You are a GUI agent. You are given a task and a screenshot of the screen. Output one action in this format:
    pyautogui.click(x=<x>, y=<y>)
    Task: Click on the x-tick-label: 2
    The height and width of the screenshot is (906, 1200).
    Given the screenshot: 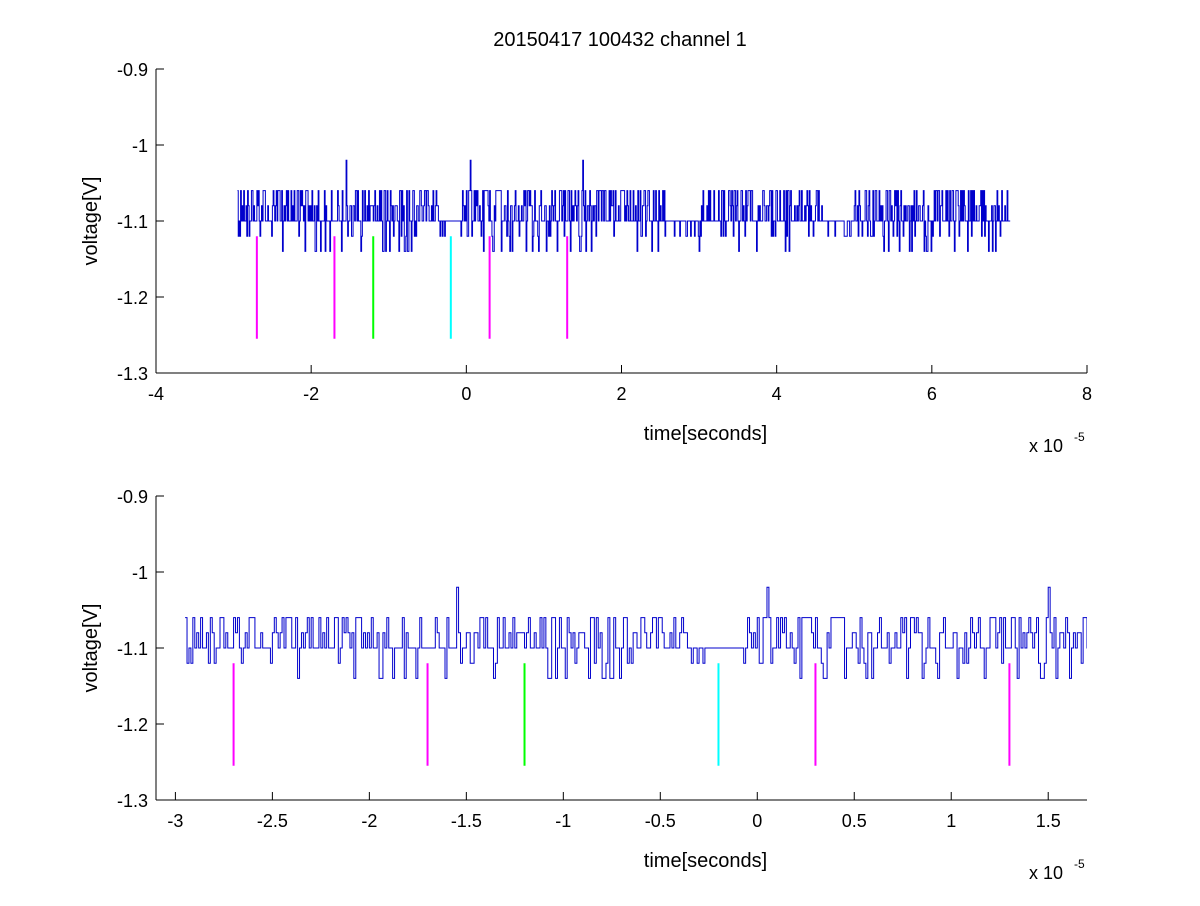 What is the action you would take?
    pyautogui.click(x=621, y=394)
    